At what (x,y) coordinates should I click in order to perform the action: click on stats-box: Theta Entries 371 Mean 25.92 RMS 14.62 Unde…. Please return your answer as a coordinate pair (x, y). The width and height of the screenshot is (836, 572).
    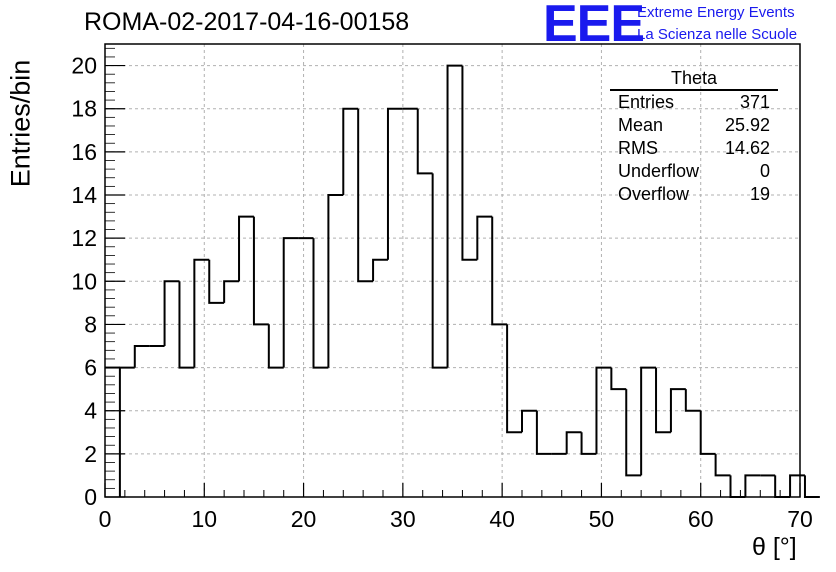
    Looking at the image, I should click on (694, 137).